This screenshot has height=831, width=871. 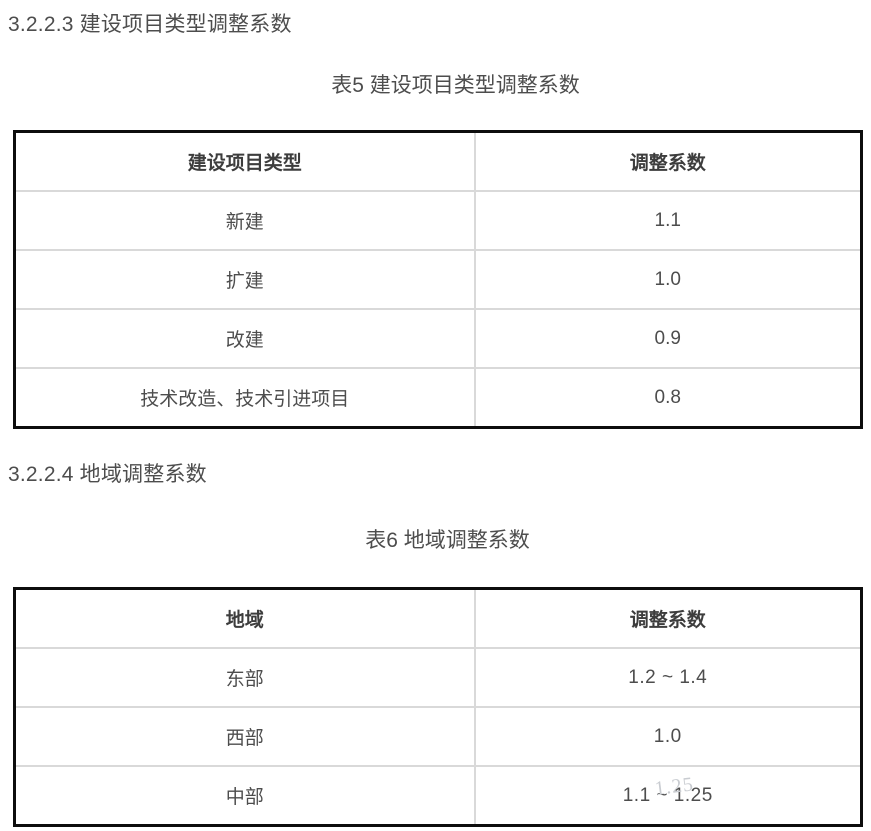 What do you see at coordinates (245, 161) in the screenshot?
I see `column-header-project-type: 建设项目类型` at bounding box center [245, 161].